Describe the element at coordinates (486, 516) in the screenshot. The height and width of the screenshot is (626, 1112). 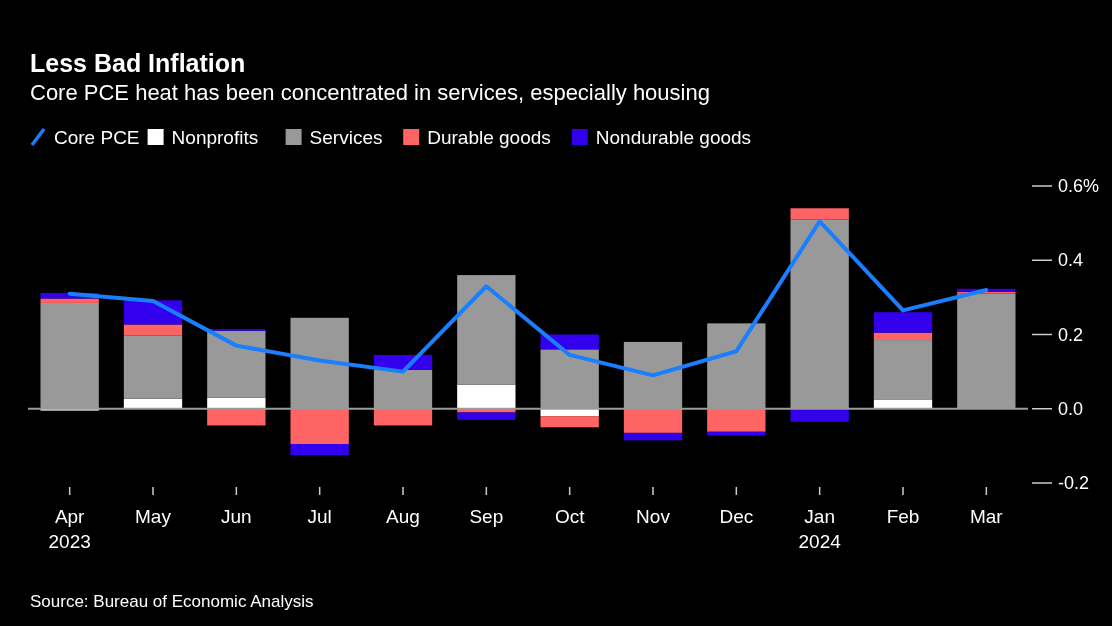
I see `x-tick-label: Sep` at that location.